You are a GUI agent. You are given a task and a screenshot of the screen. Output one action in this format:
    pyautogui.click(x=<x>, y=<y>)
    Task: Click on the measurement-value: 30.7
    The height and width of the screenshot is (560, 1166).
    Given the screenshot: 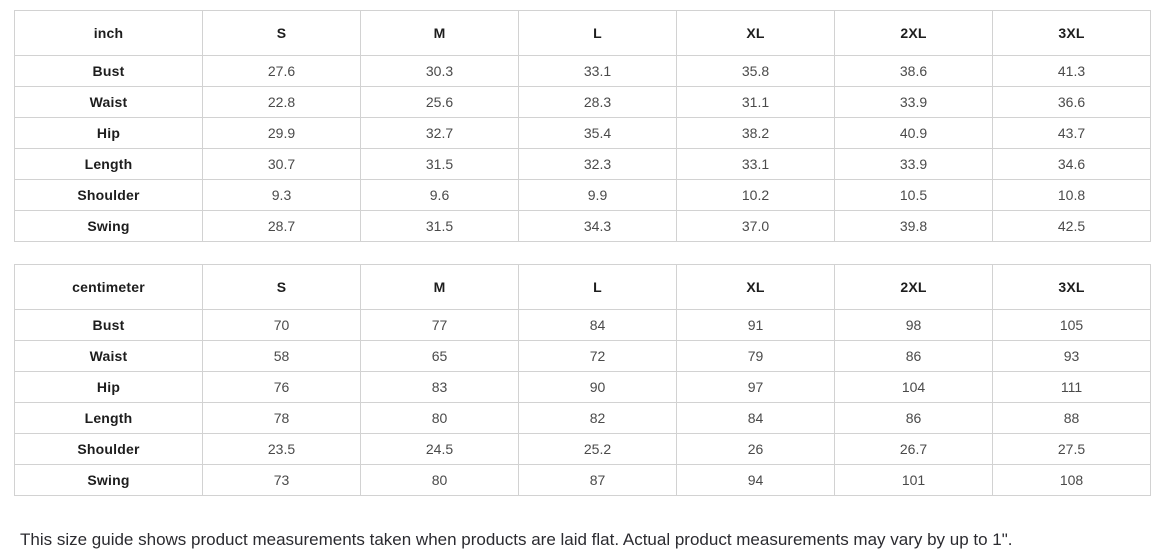 What is the action you would take?
    pyautogui.click(x=281, y=164)
    